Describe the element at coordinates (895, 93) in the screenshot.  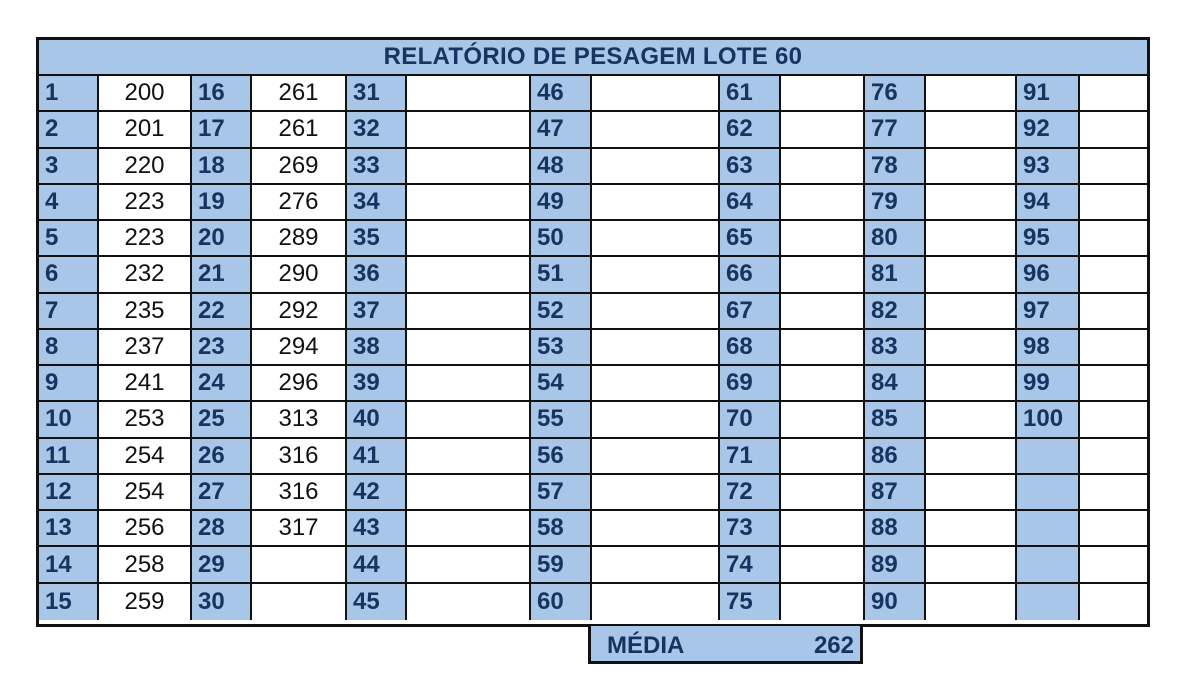
I see `lot-number-cell: 76` at that location.